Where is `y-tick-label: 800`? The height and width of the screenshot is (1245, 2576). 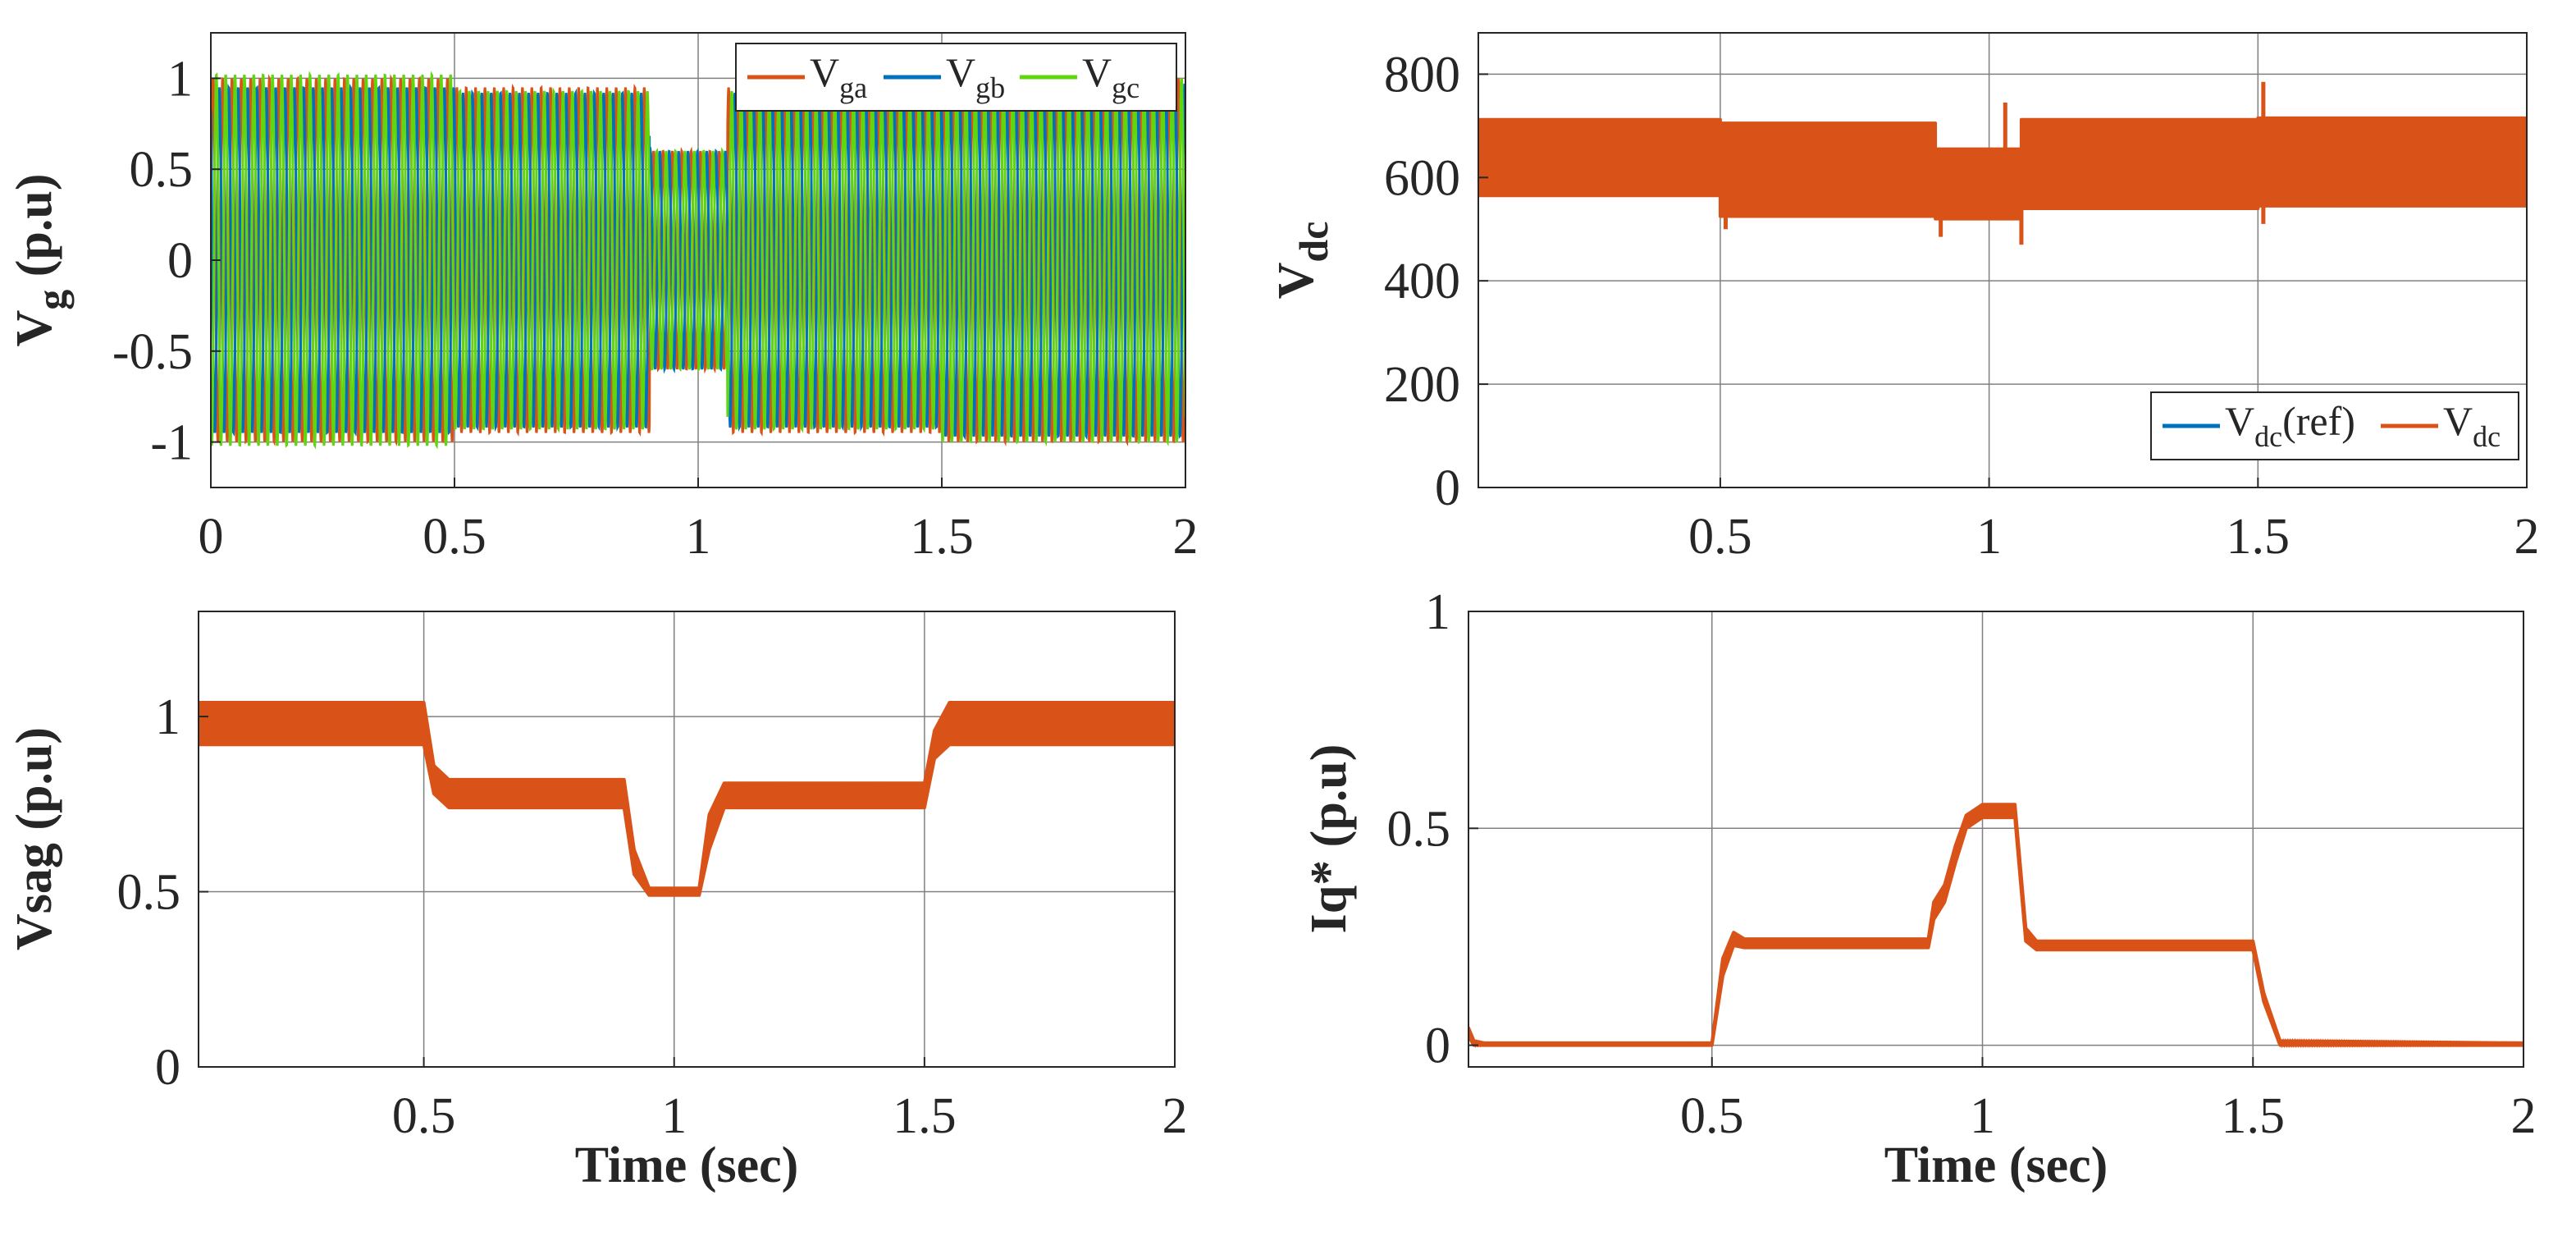
y-tick-label: 800 is located at coordinates (1422, 75).